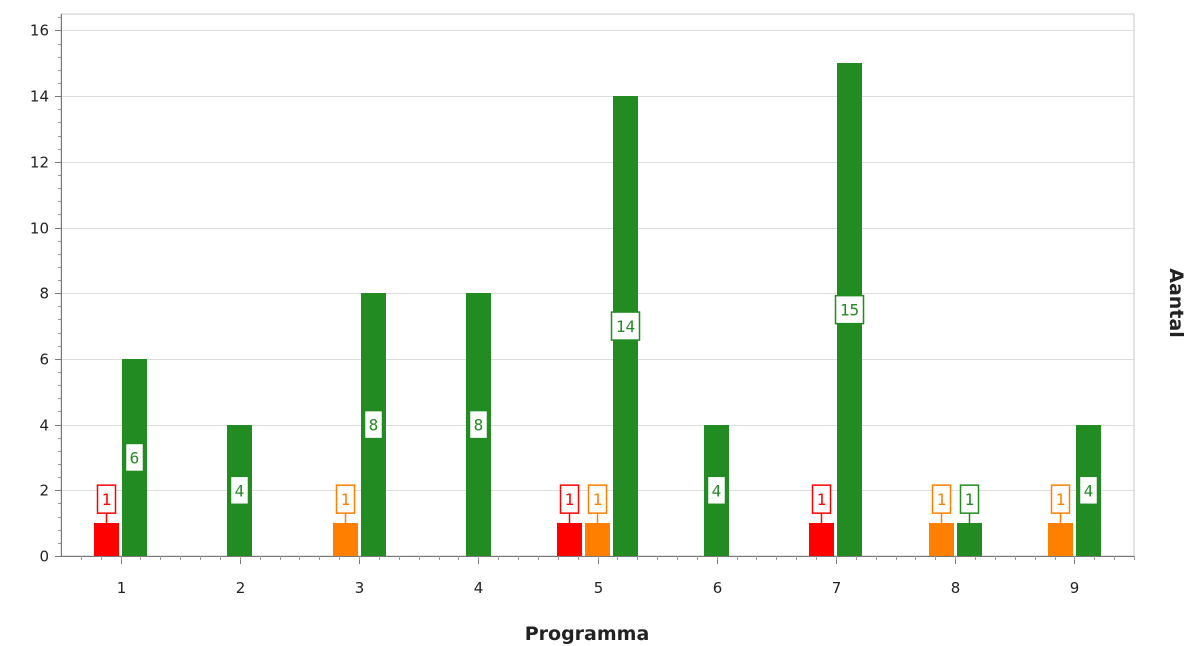 The image size is (1190, 646). What do you see at coordinates (44, 294) in the screenshot?
I see `y-tick-label: 8` at bounding box center [44, 294].